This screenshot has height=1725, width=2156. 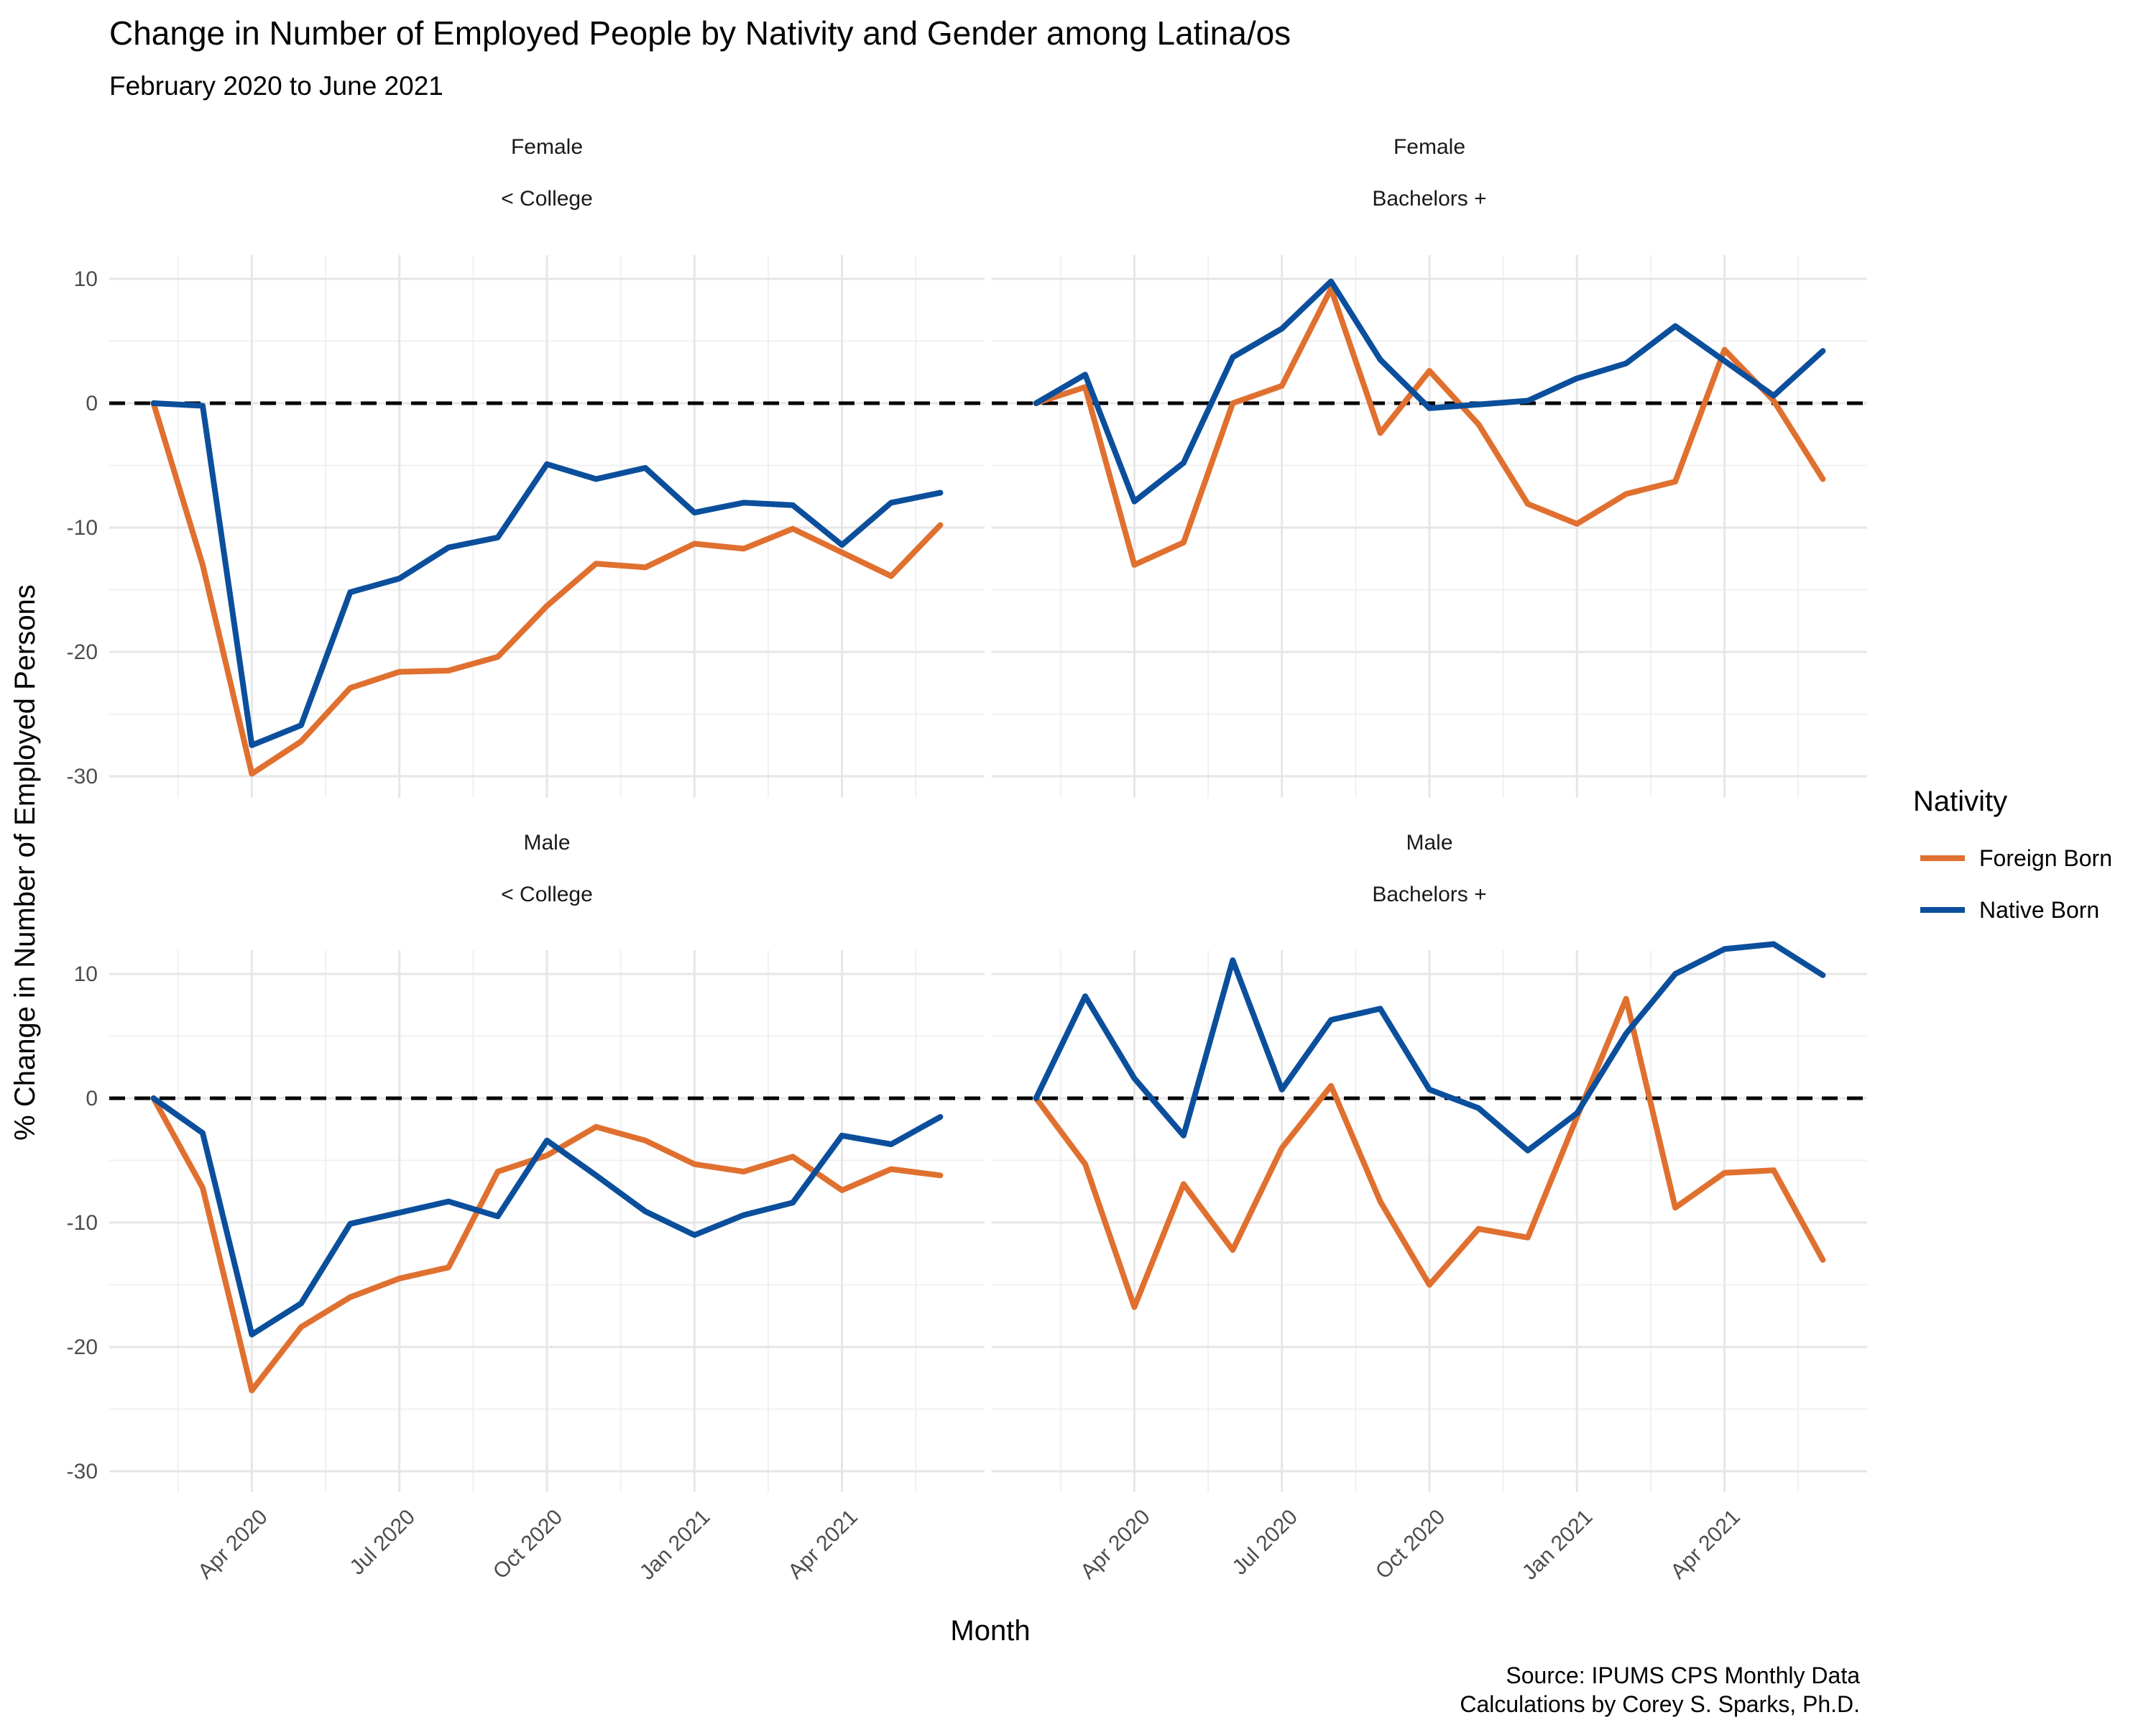 I want to click on y-axis-title: % Change in Number of Employed Persons, so click(x=25, y=862).